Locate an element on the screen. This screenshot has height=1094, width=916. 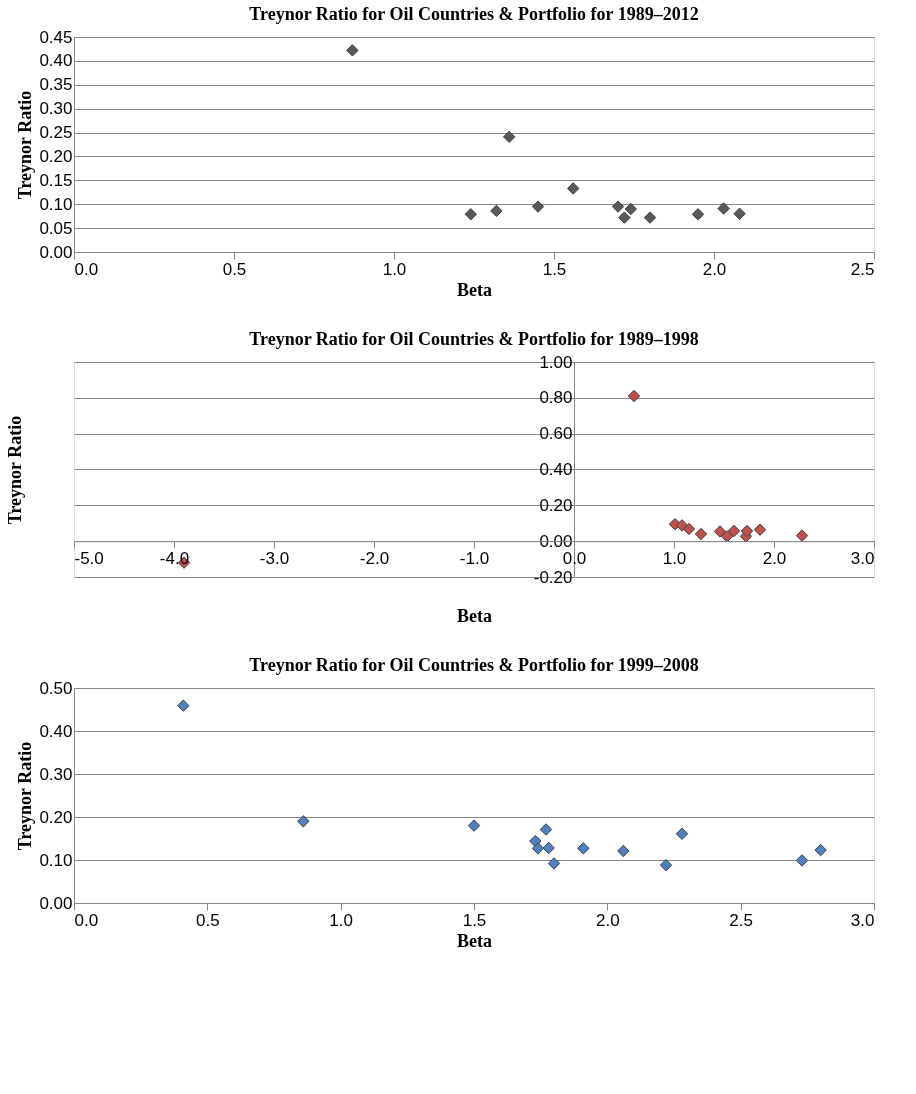
x-tick-label: -1.0 is located at coordinates (474, 558).